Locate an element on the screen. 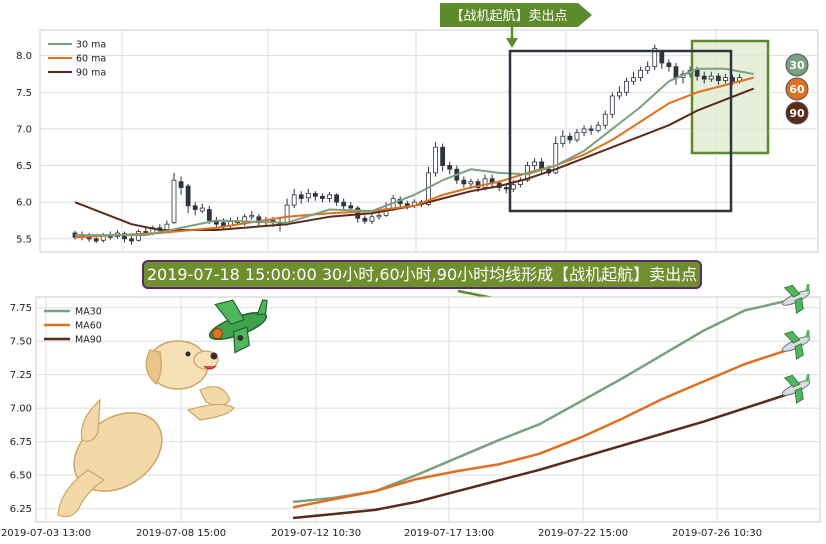 Image resolution: width=826 pixels, height=544 pixels. ma-tags: 30 60 90 is located at coordinates (797, 89).